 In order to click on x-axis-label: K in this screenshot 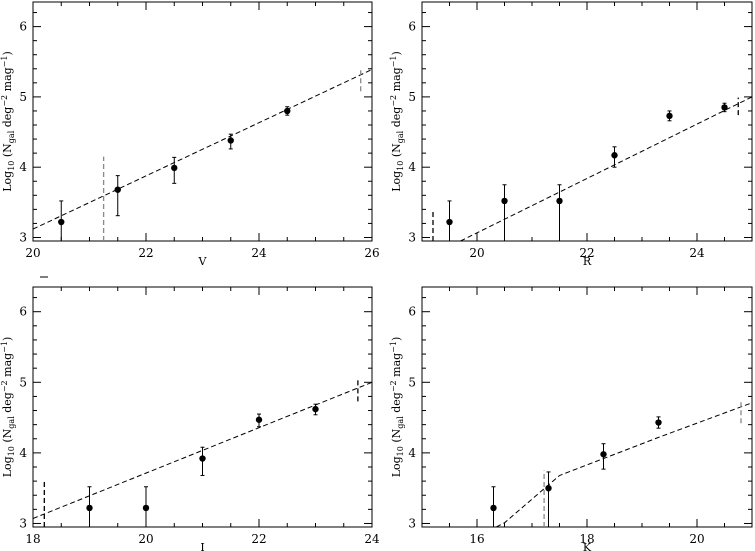, I will do `click(587, 546)`.